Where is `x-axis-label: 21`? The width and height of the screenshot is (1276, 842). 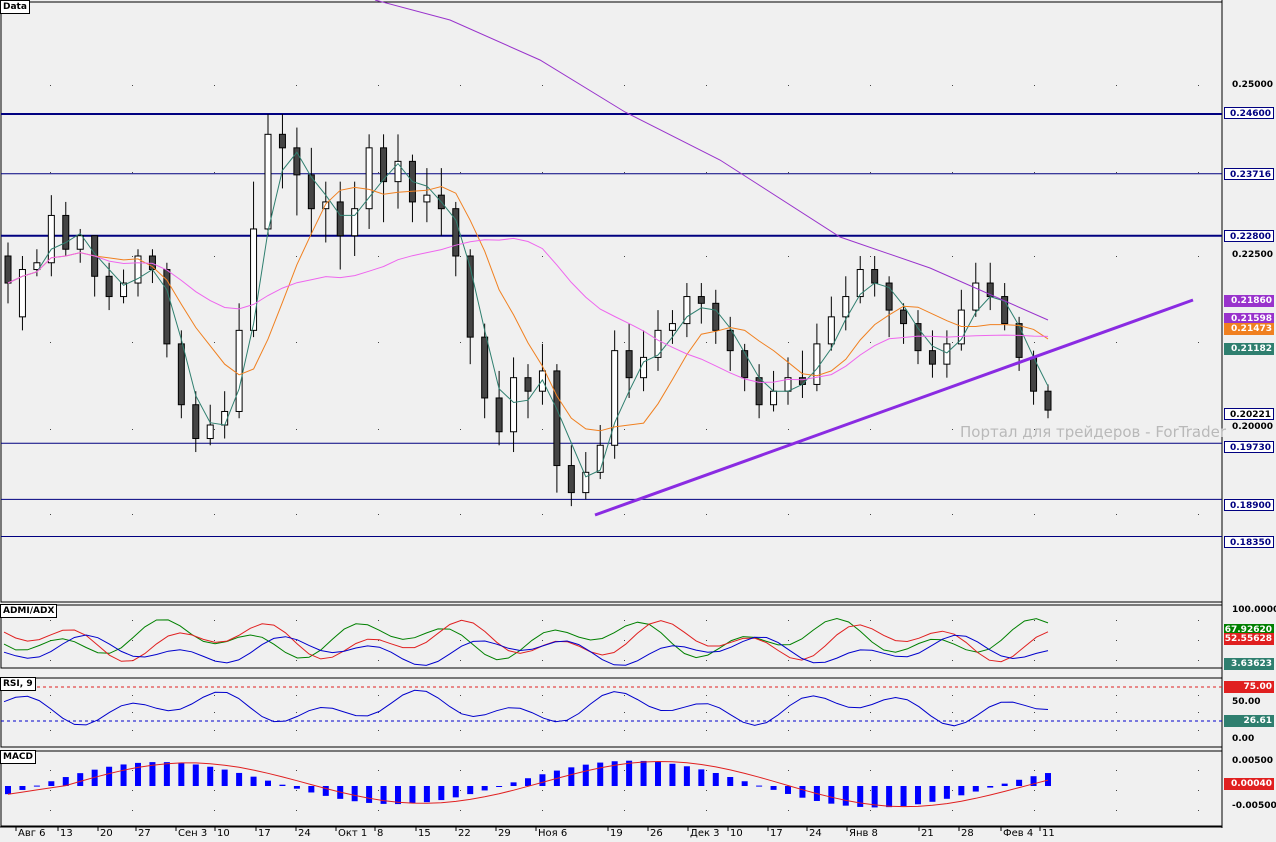
x-axis-label: 21 is located at coordinates (927, 833).